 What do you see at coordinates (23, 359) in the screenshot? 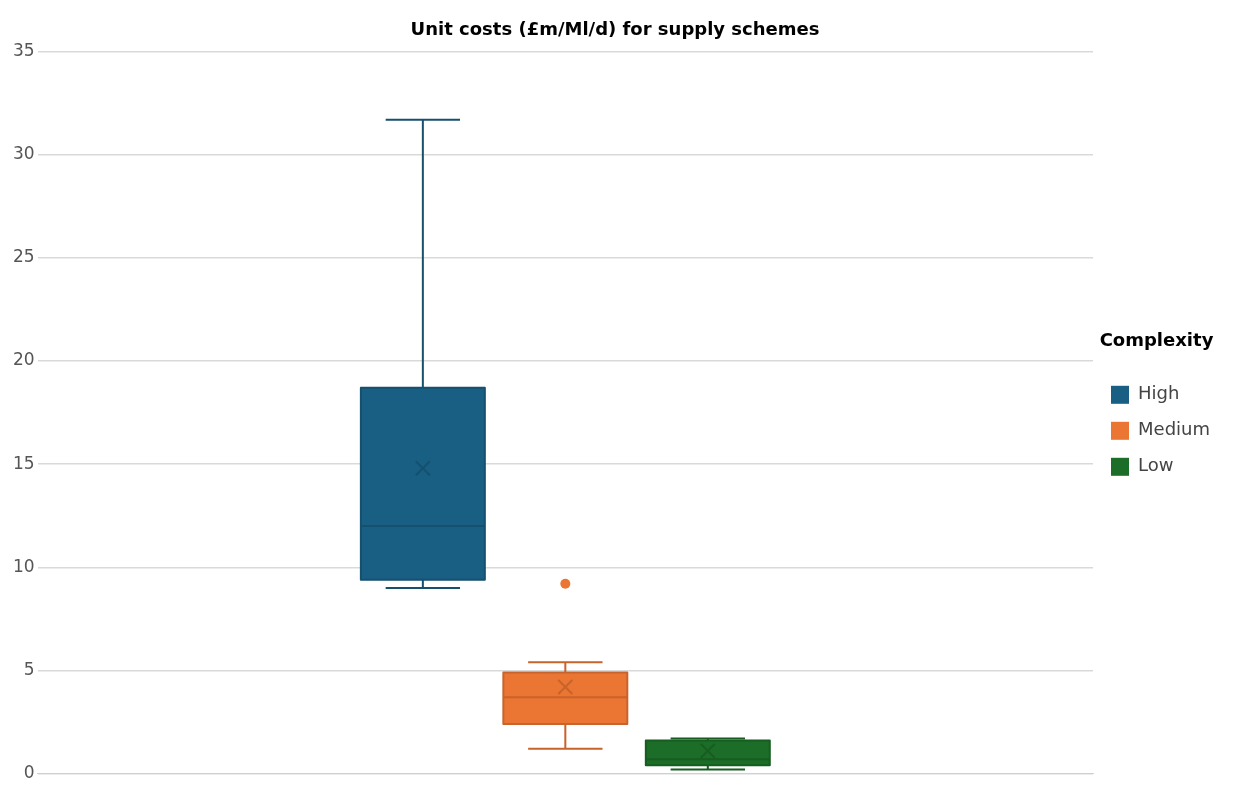
I see `y-tick-label: 20` at bounding box center [23, 359].